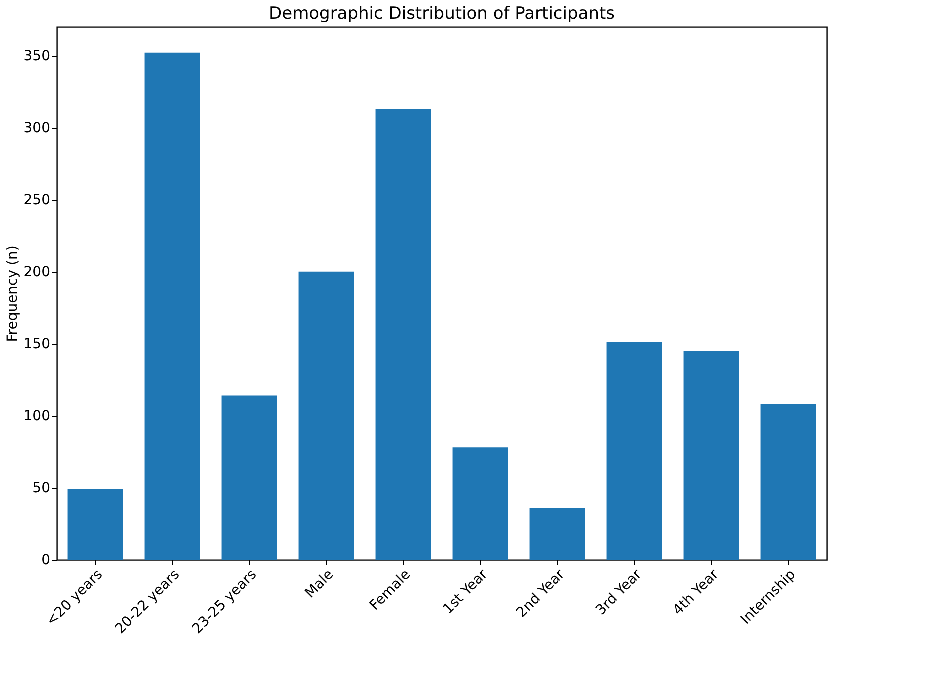 This screenshot has height=695, width=929. Describe the element at coordinates (37, 344) in the screenshot. I see `y-tick-label: 150` at that location.